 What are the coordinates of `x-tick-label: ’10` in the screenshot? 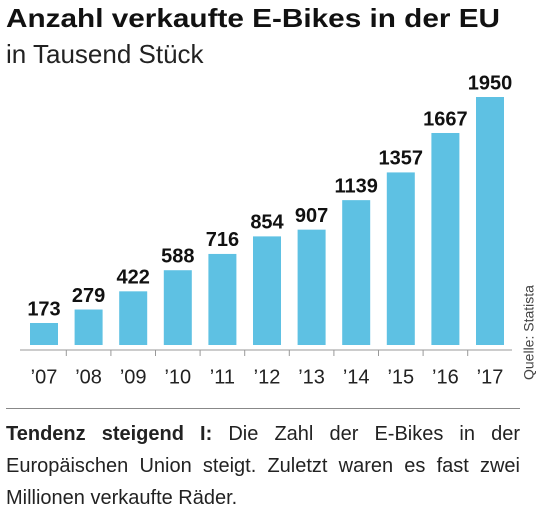 It's located at (177, 377).